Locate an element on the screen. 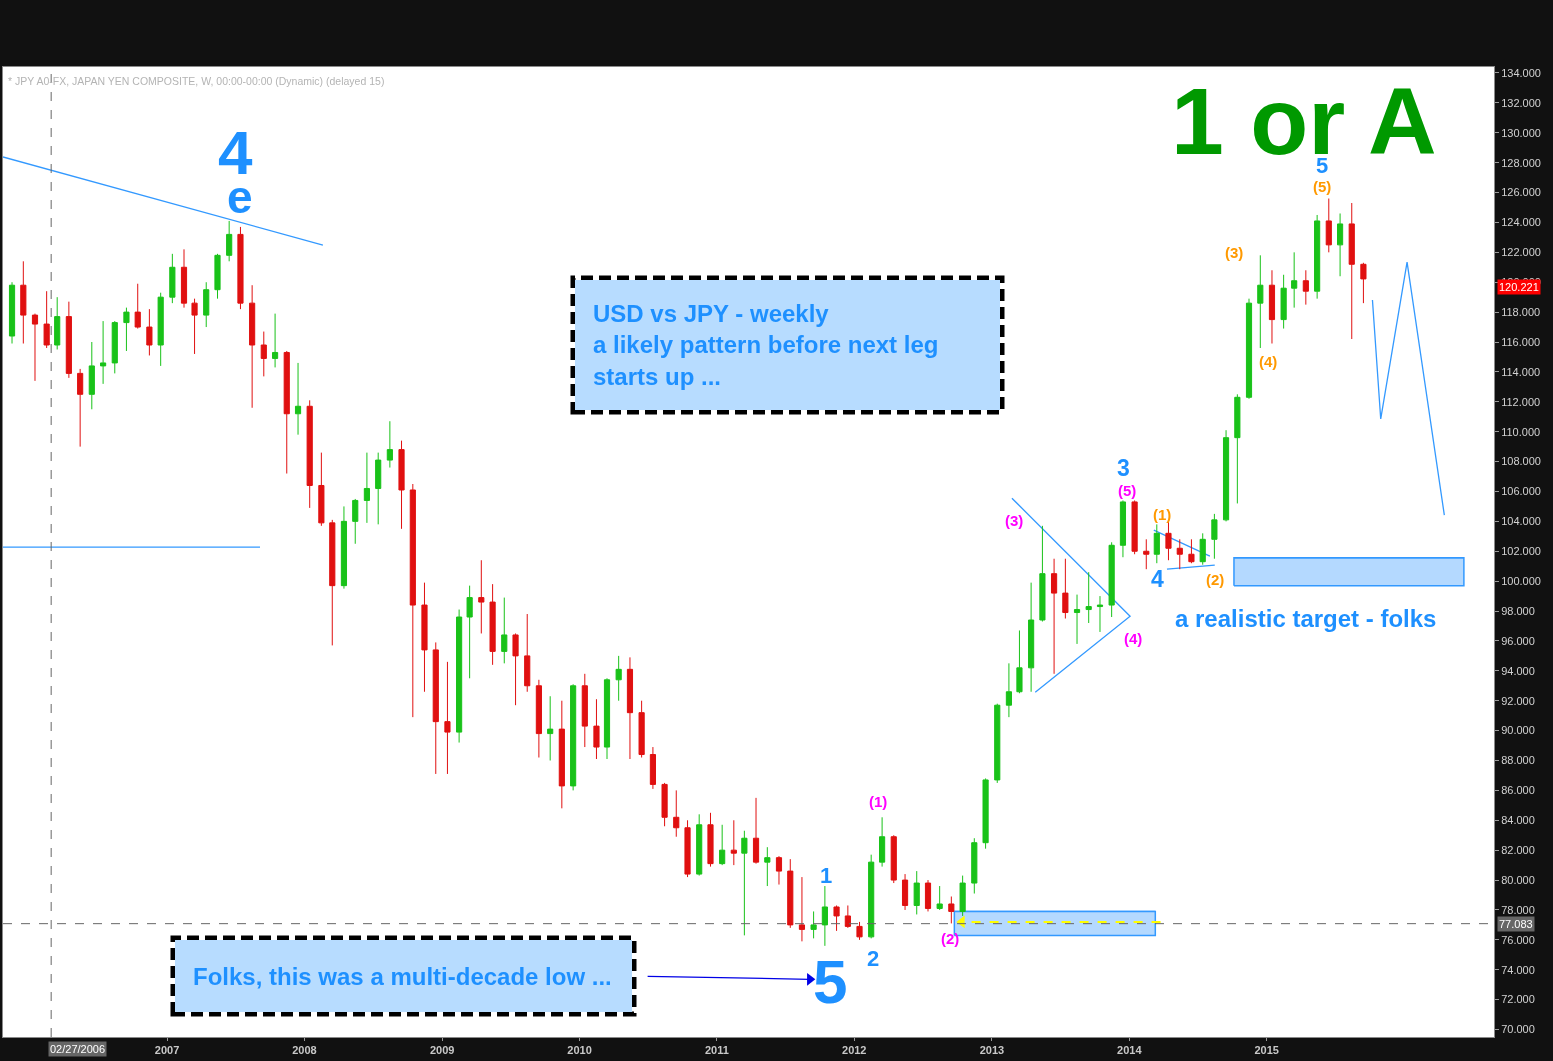 This screenshot has height=1061, width=1553. text: 120.221 is located at coordinates (1519, 287).